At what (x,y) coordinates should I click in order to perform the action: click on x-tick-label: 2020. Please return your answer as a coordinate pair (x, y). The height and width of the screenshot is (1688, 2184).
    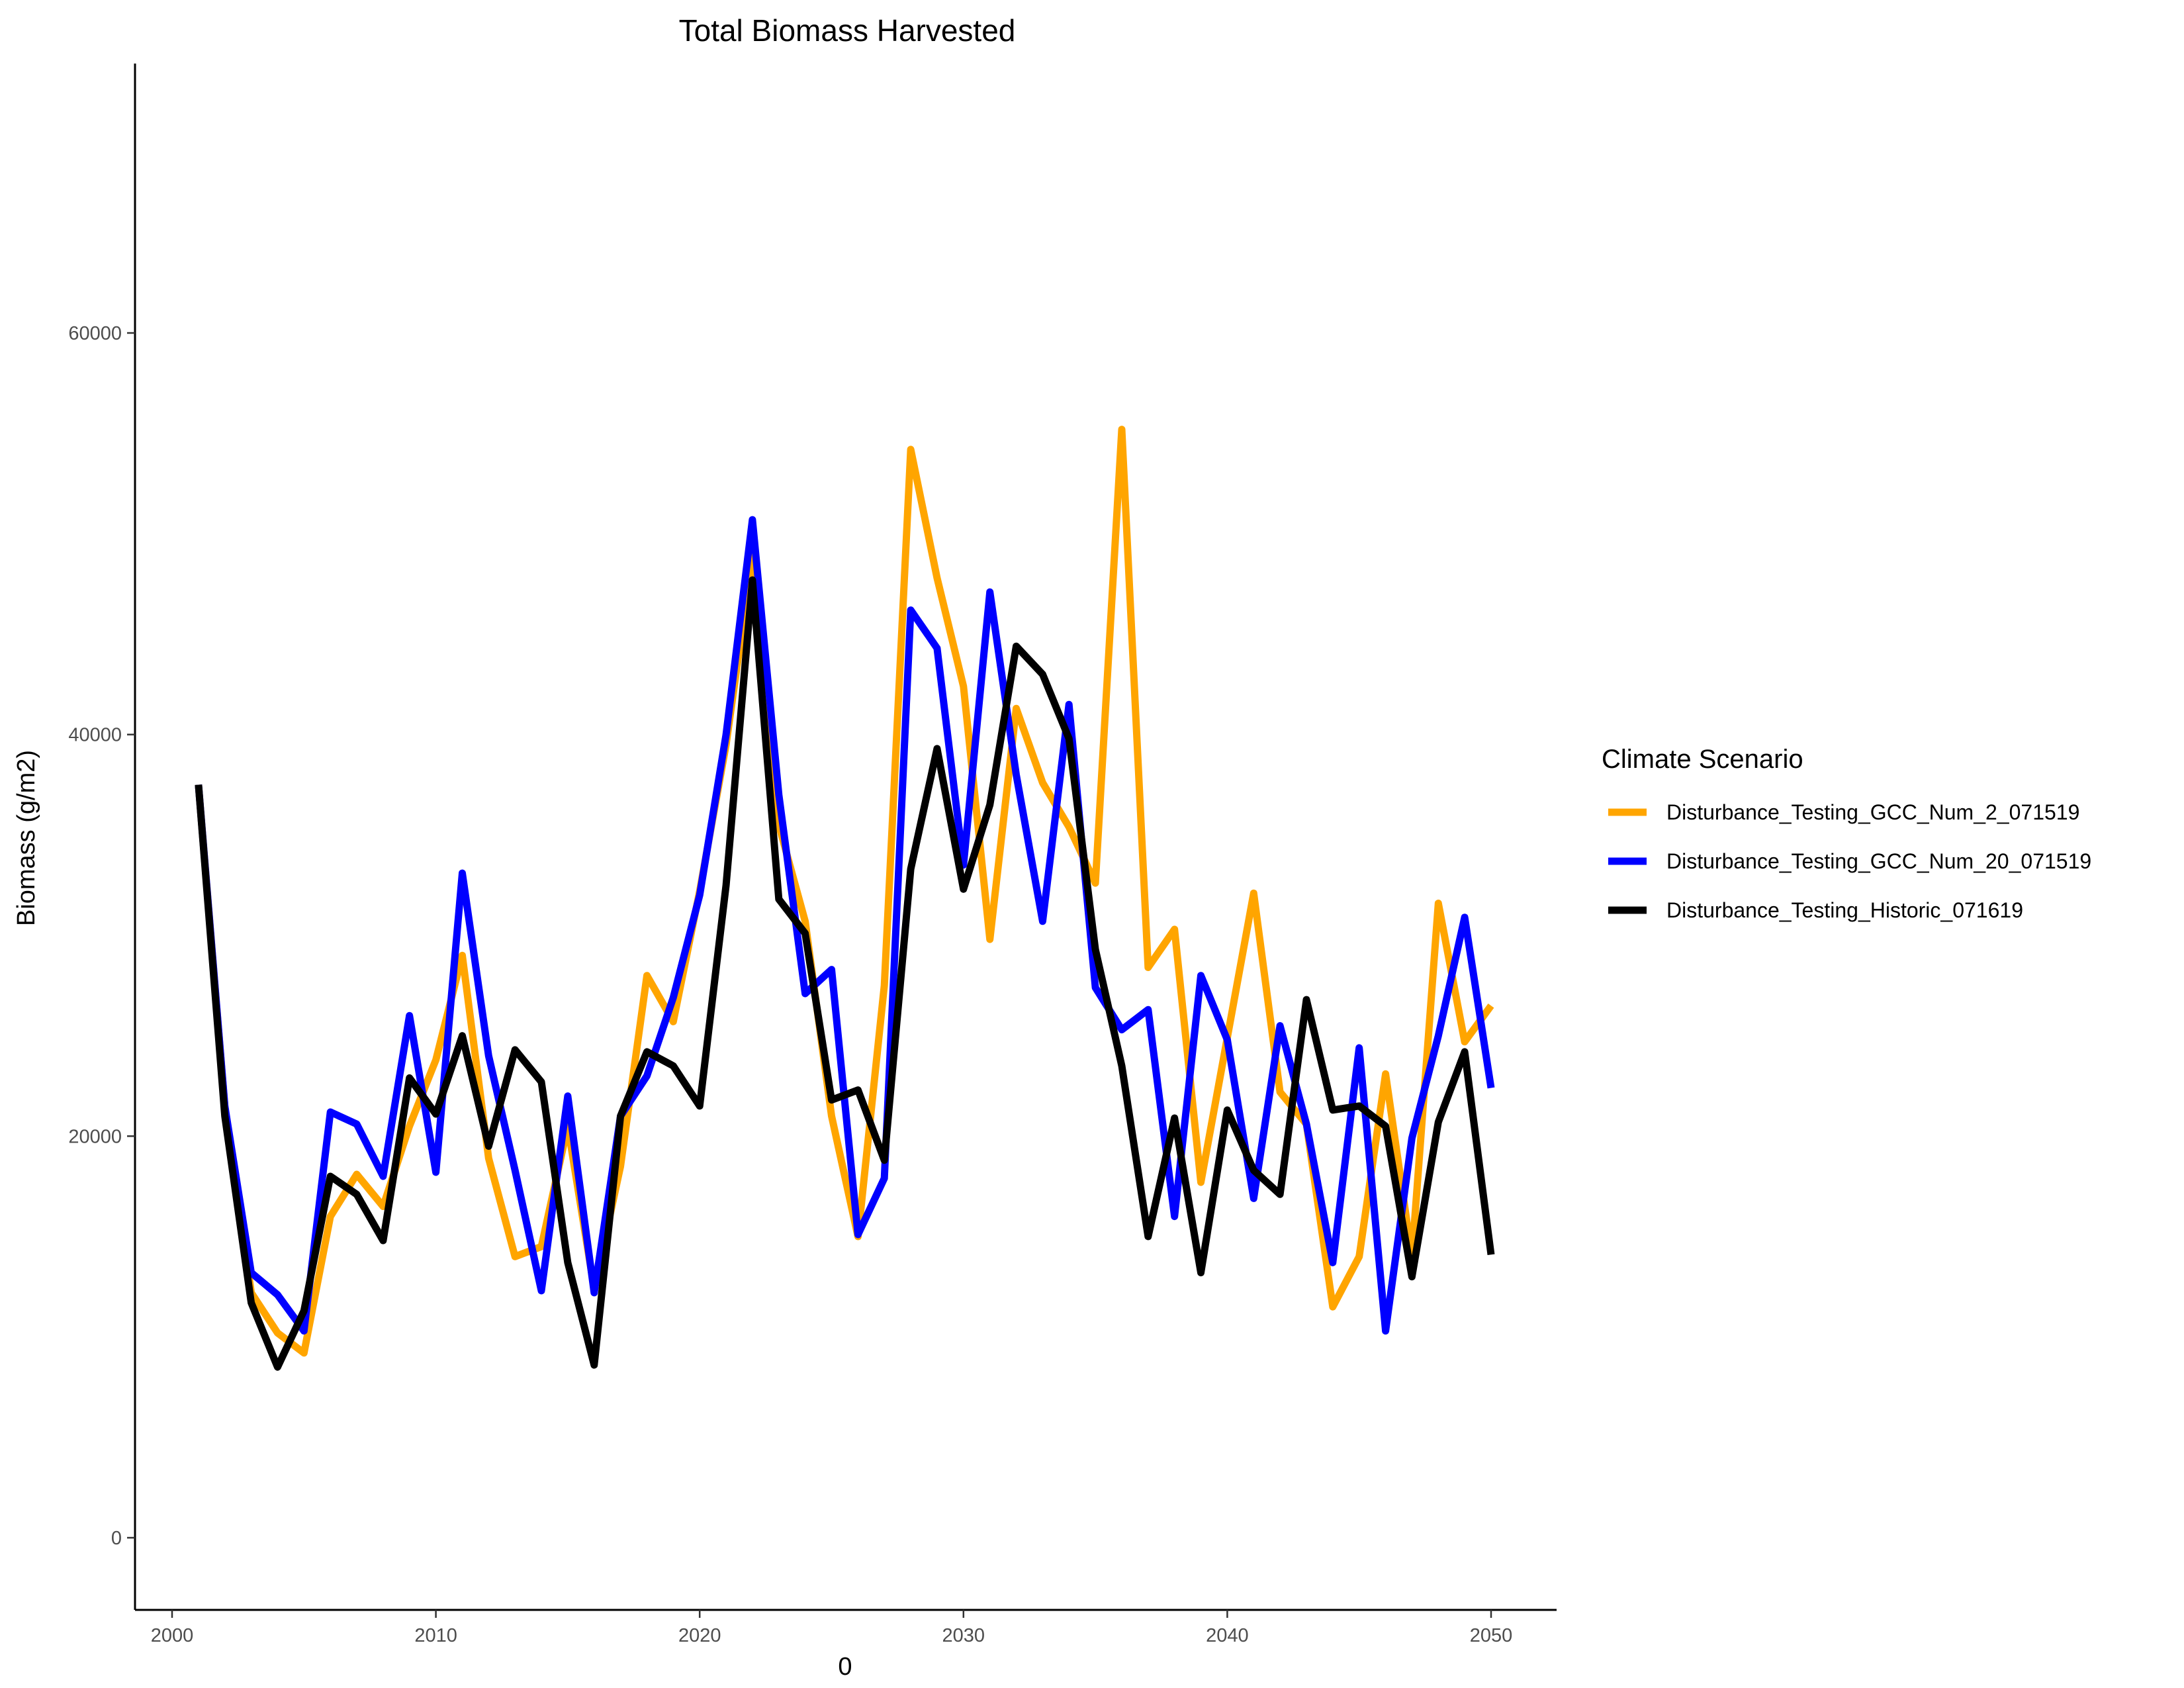
    Looking at the image, I should click on (699, 1635).